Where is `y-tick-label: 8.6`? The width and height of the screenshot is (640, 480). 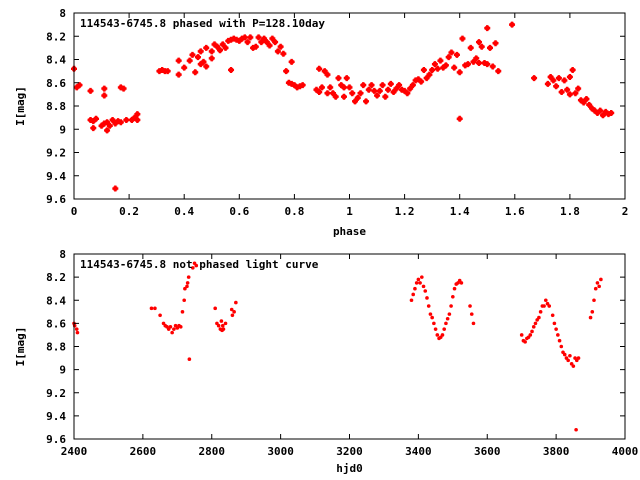 y-tick-label: 8.6 is located at coordinates (56, 323).